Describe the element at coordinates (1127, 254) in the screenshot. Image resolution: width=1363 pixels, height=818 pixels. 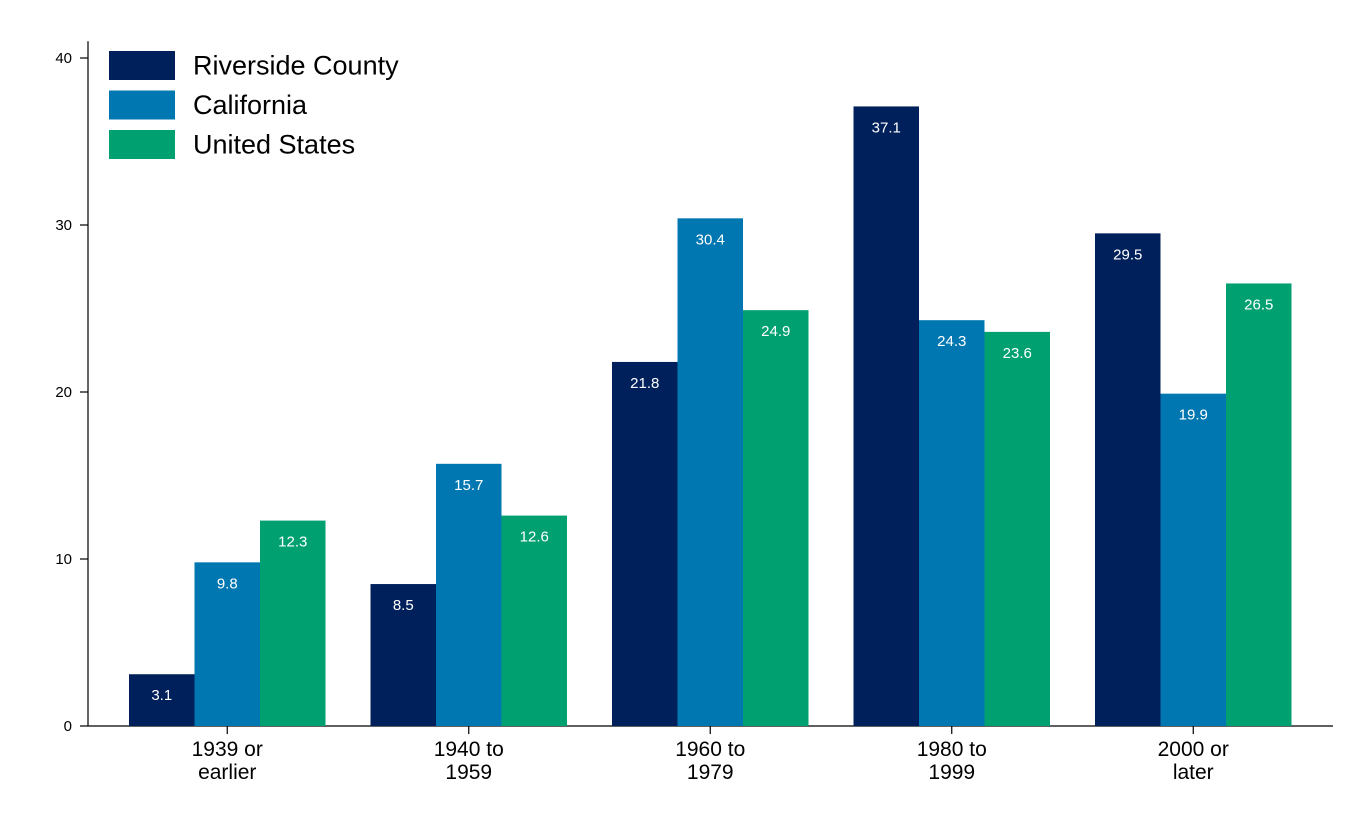
I see `bar-data-label: 29.5` at that location.